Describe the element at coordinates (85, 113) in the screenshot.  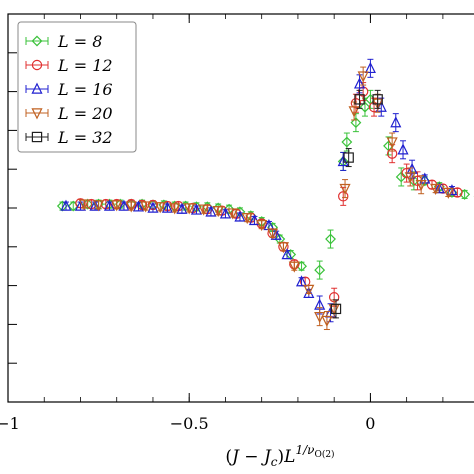
I see `legend-label-L20: L = 20` at that location.